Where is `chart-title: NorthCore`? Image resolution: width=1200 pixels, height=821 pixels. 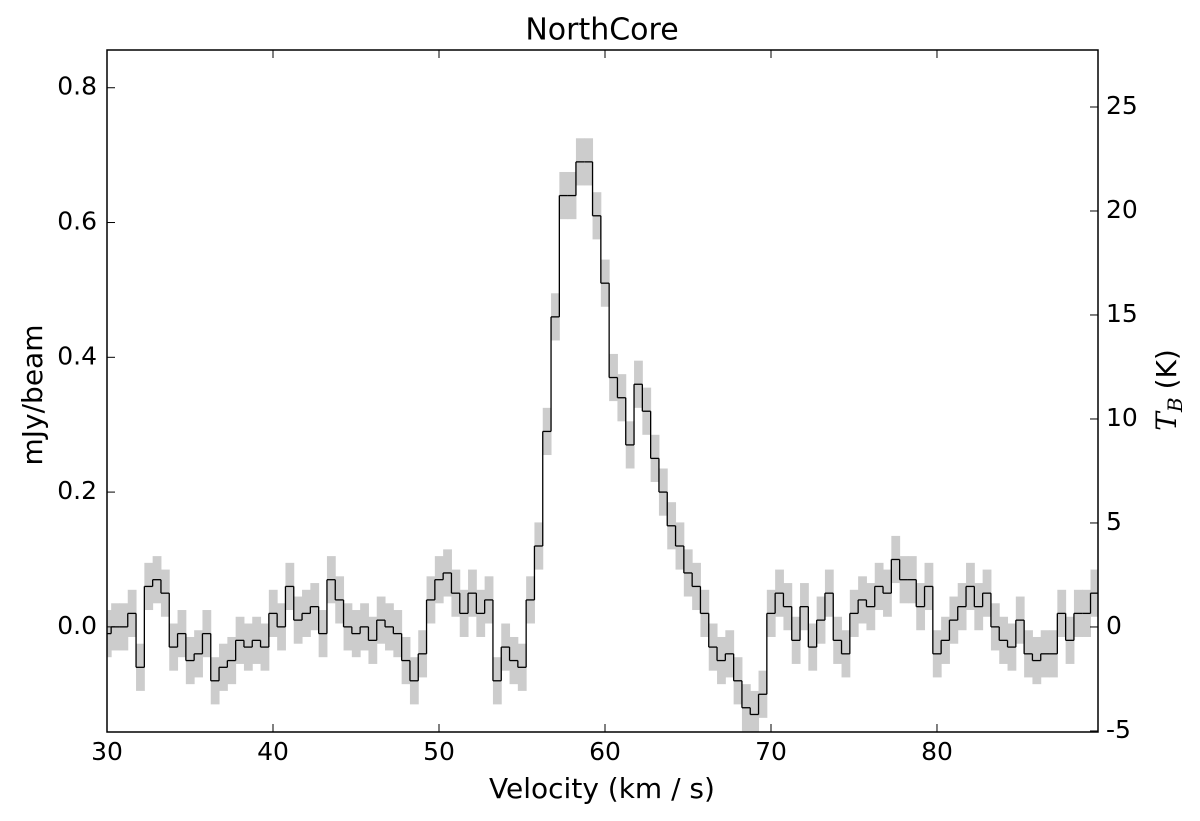 chart-title: NorthCore is located at coordinates (601, 30).